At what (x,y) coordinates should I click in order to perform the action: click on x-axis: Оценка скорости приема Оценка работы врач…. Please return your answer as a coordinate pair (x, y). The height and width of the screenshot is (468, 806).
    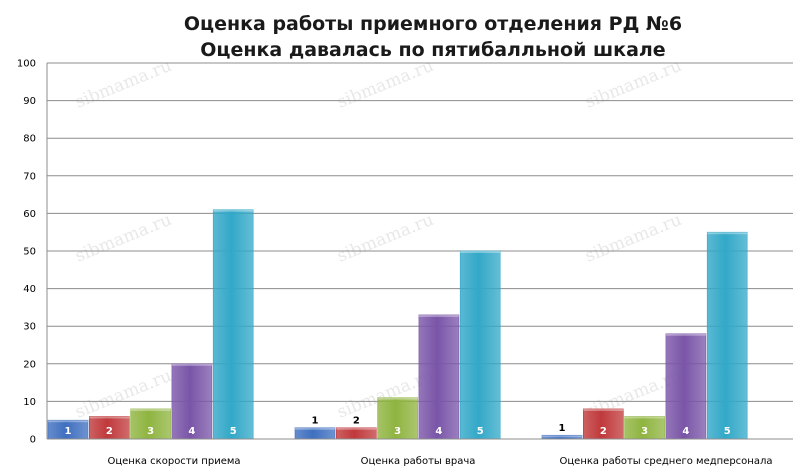
    Looking at the image, I should click on (420, 452).